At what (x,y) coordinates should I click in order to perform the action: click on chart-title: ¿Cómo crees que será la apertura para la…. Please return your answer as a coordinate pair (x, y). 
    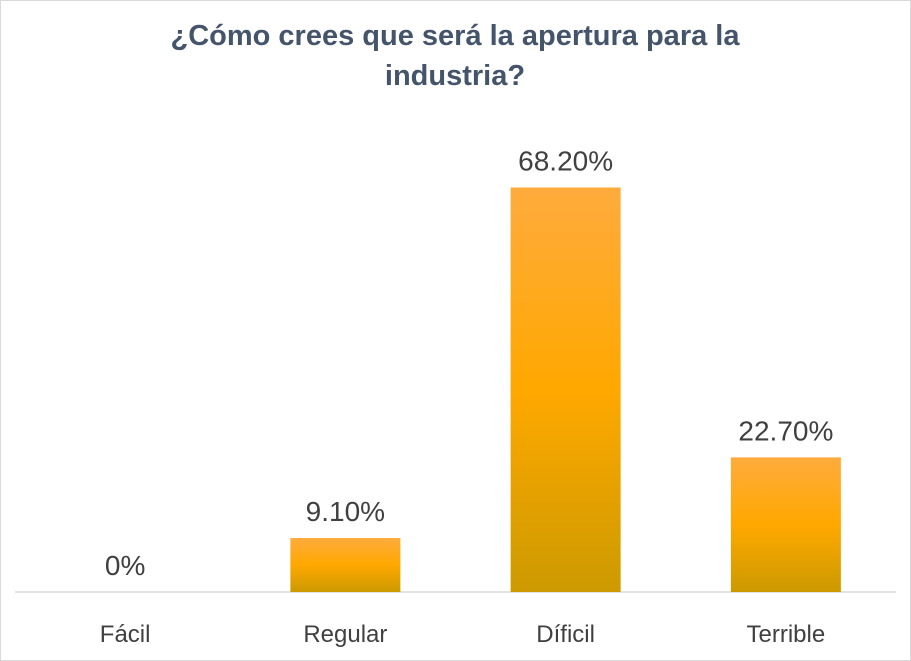
    Looking at the image, I should click on (455, 56).